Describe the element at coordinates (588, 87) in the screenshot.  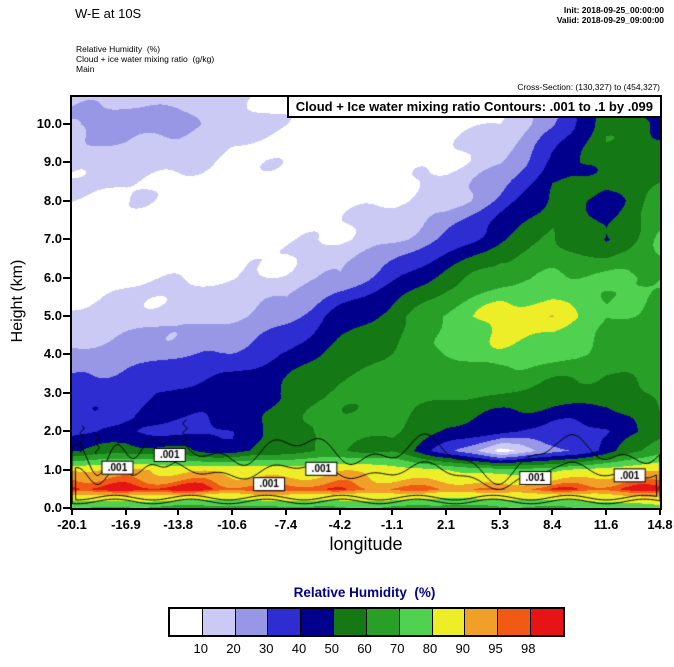
I see `cross-section-coords-label: Cross-Section: (130,327) to (454,327)` at that location.